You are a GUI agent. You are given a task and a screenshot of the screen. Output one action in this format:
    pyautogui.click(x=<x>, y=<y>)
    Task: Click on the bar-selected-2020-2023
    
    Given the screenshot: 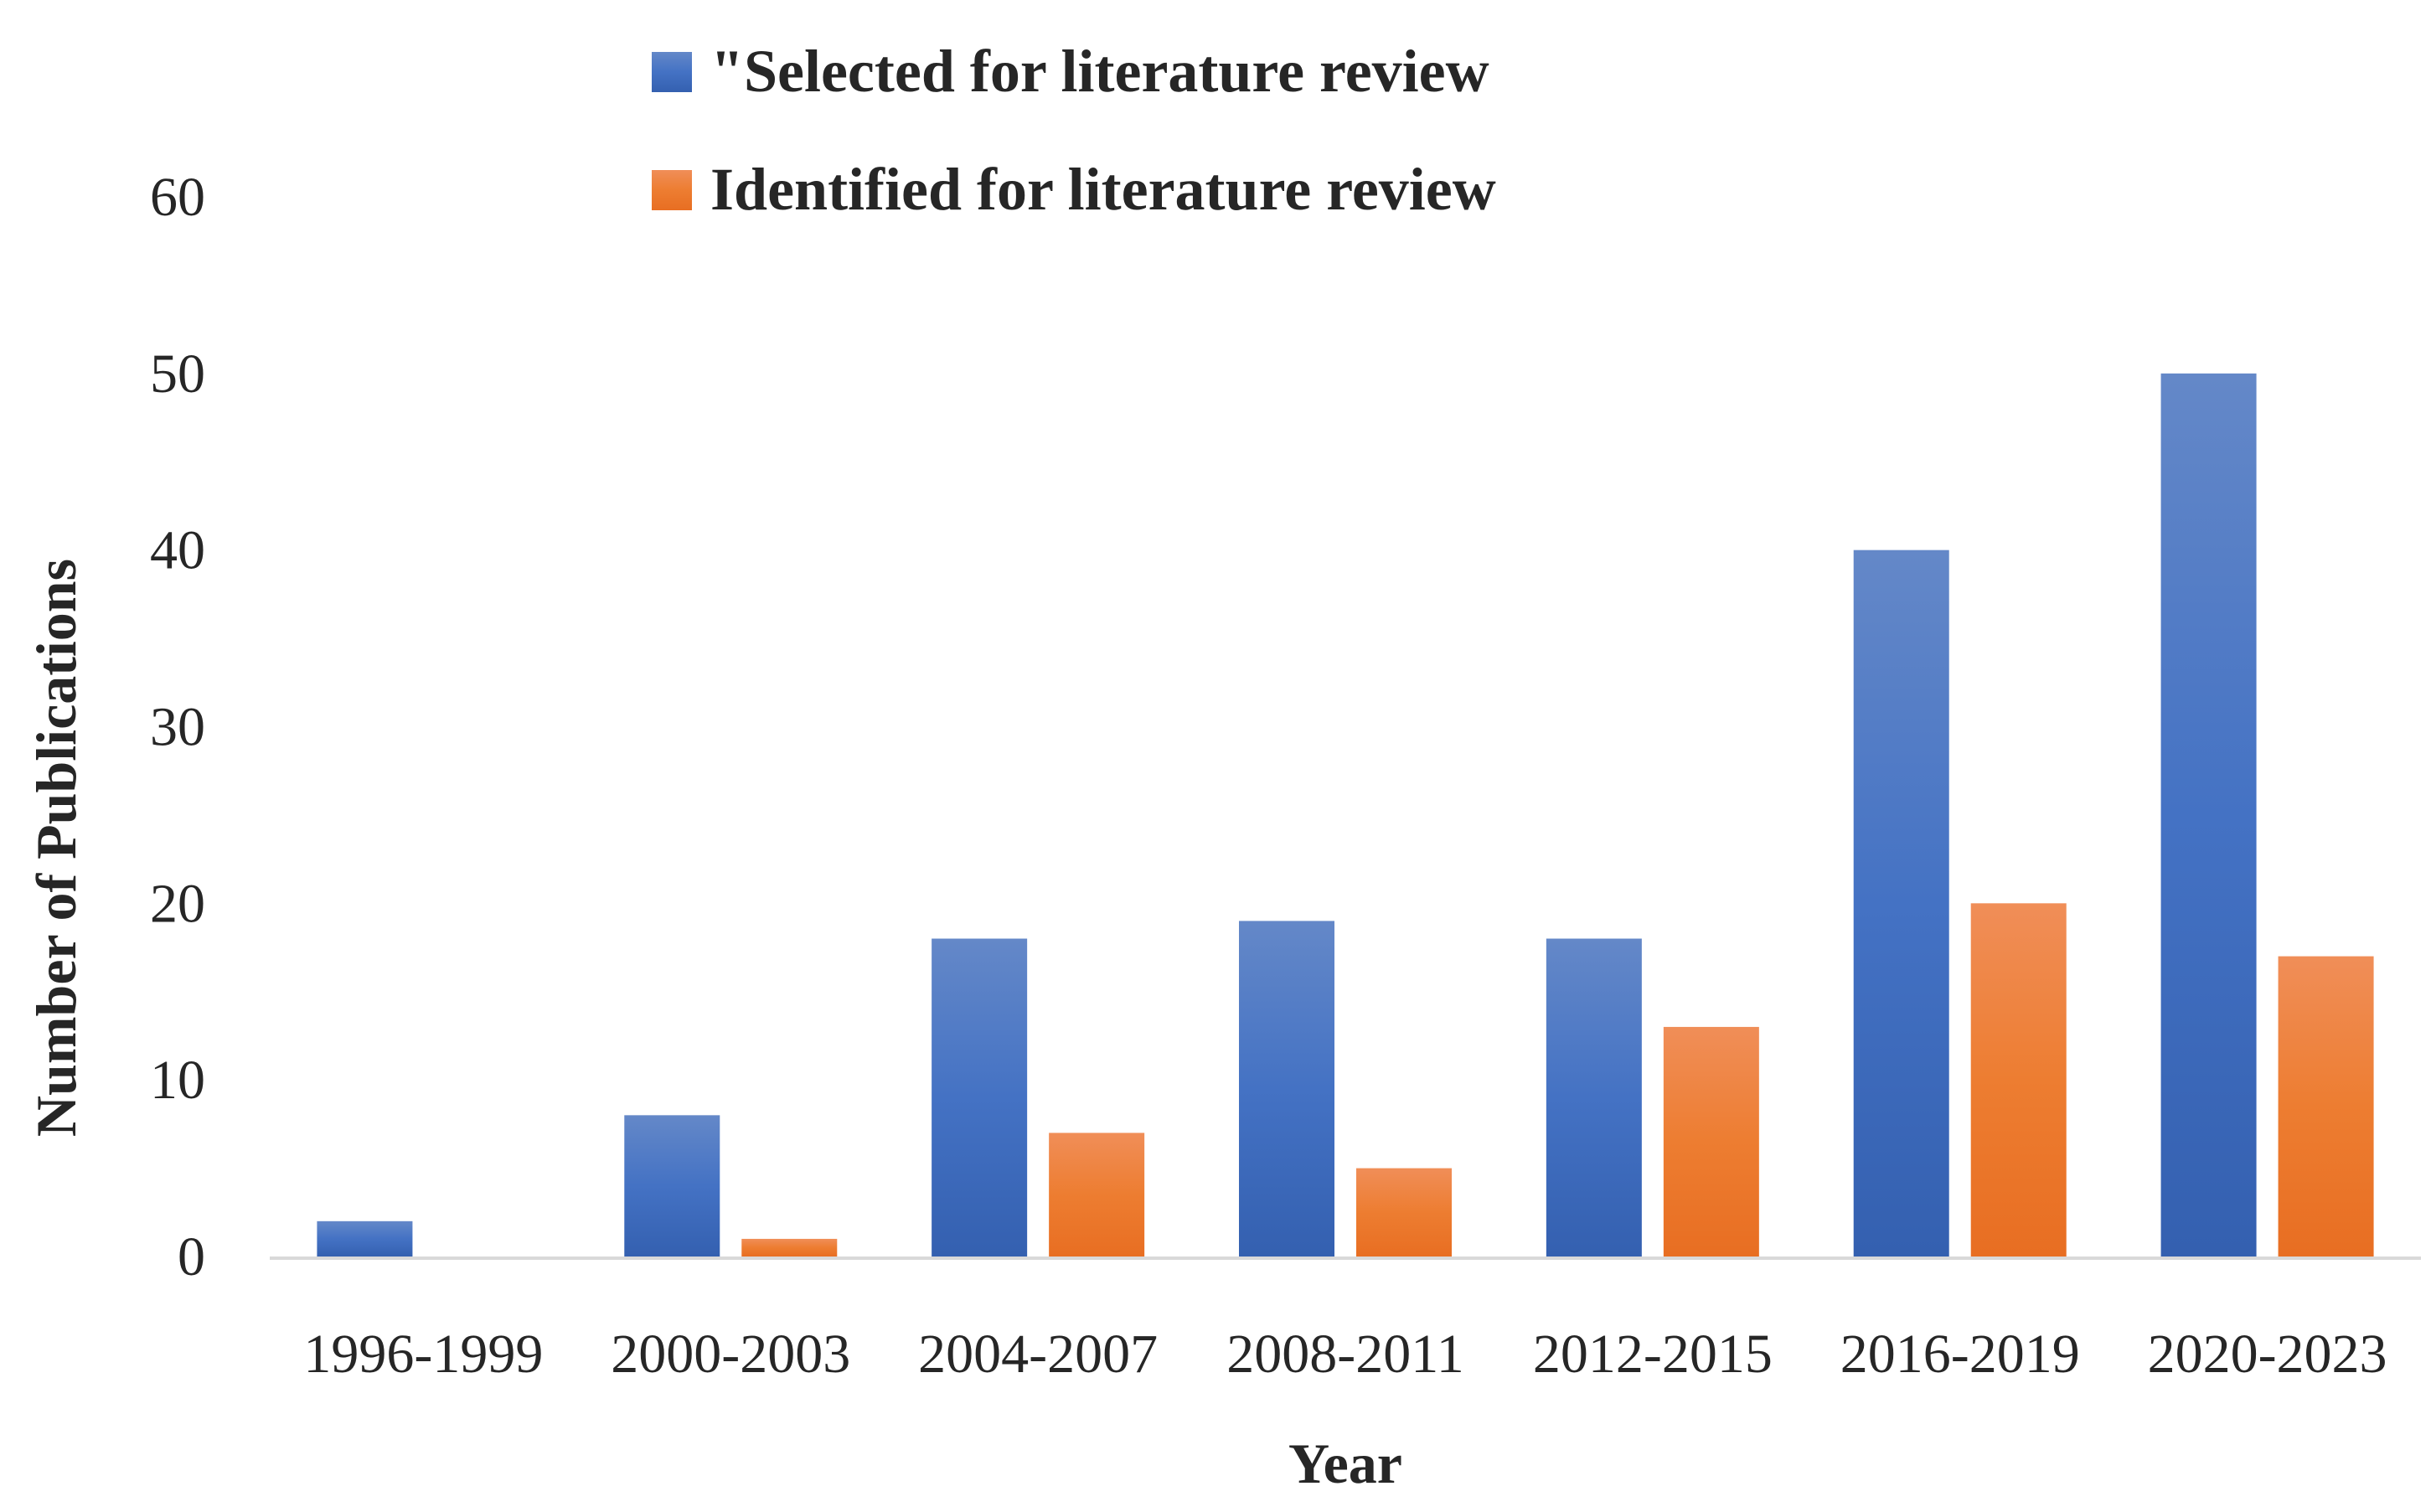 What is the action you would take?
    pyautogui.click(x=2208, y=815)
    